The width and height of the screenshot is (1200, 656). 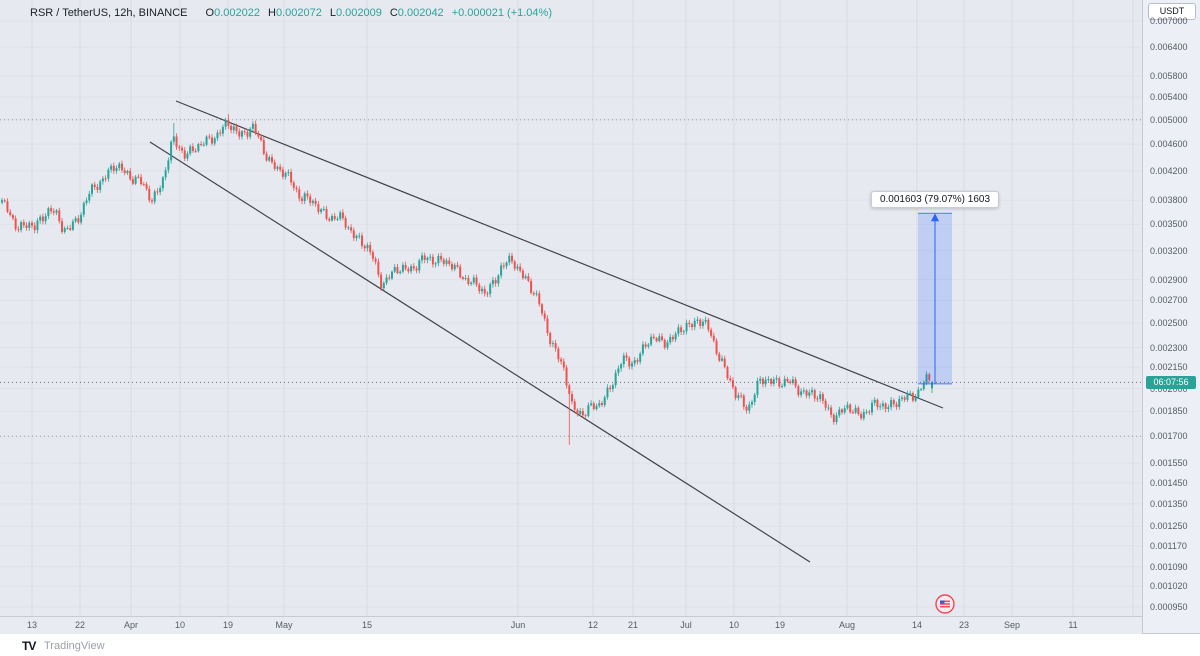 I want to click on time-axis-label: 15, so click(x=367, y=625).